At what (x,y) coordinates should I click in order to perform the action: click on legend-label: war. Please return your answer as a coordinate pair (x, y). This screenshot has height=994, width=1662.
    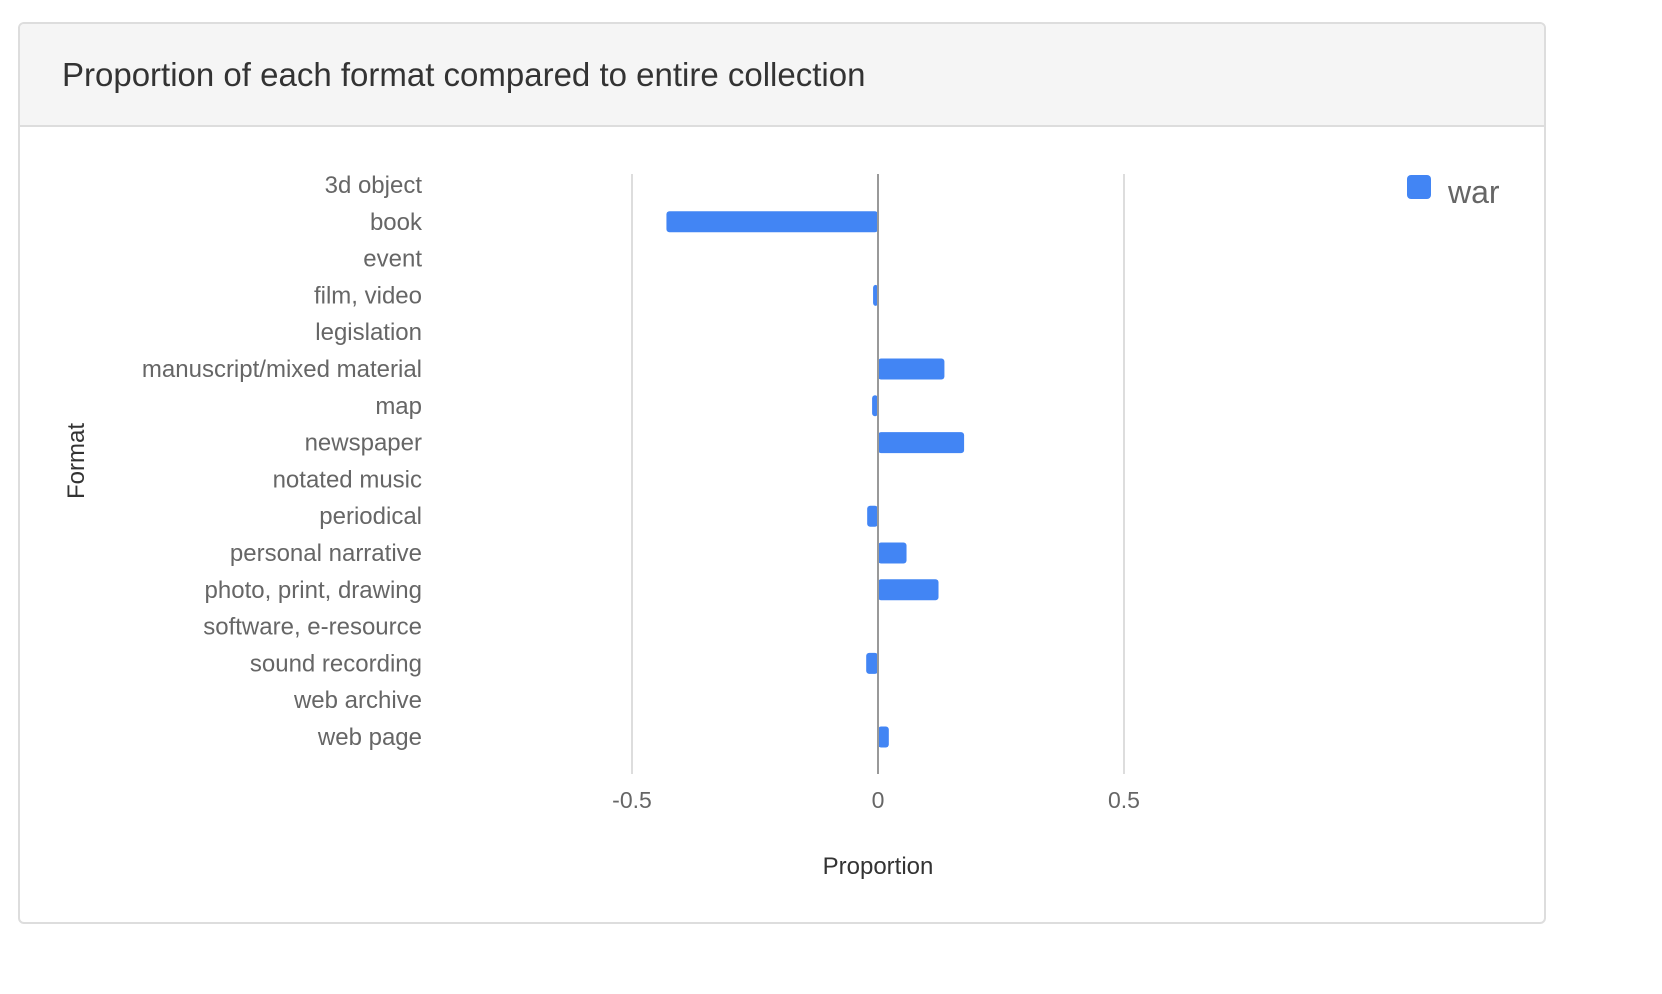
    Looking at the image, I should click on (1473, 192).